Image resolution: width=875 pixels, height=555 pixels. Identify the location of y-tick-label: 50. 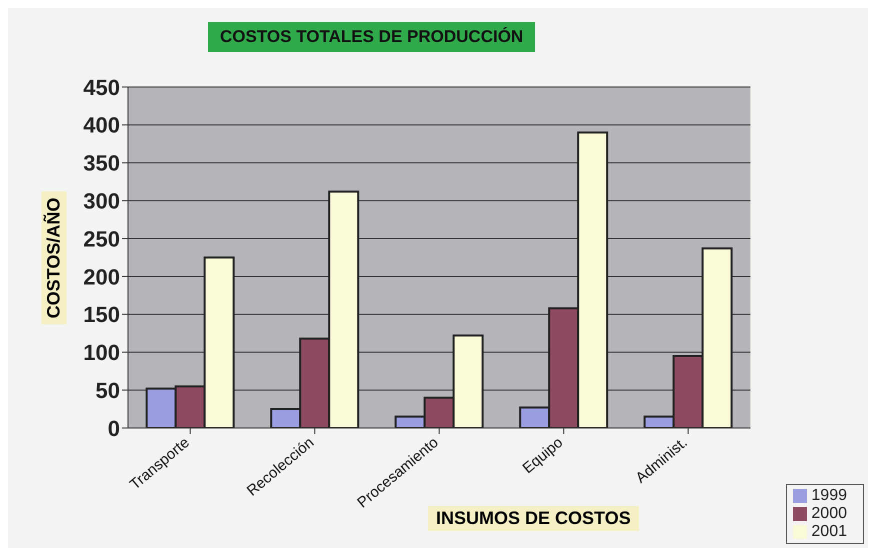
(108, 390).